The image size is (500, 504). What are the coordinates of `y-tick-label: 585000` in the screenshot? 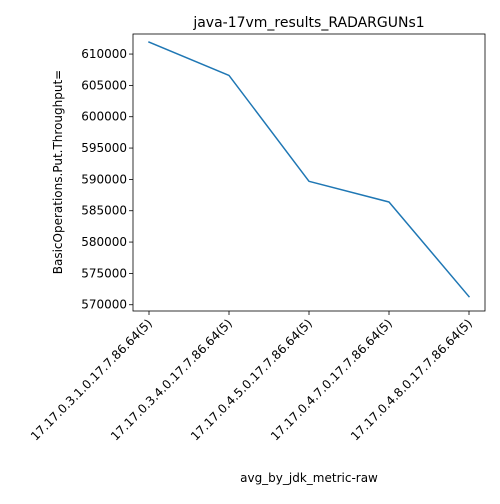 It's located at (104, 211).